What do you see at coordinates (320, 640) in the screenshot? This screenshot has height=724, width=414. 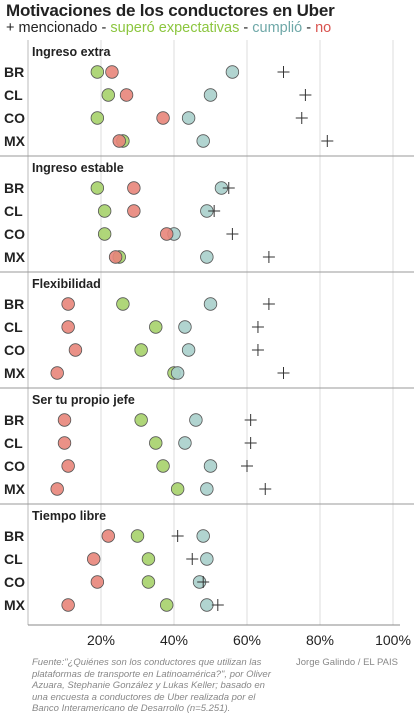 I see `x-tick-label: 80%` at bounding box center [320, 640].